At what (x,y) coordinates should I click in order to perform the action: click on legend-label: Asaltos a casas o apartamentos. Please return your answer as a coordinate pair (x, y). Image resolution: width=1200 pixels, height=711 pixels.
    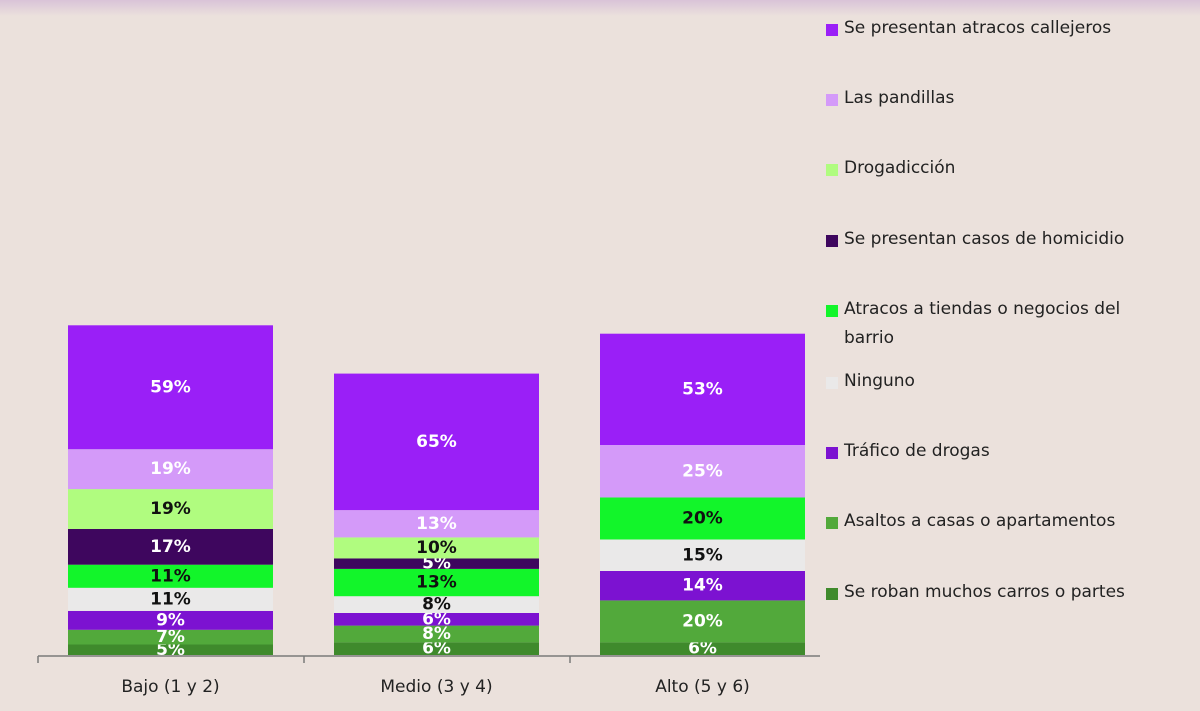
    Looking at the image, I should click on (980, 521).